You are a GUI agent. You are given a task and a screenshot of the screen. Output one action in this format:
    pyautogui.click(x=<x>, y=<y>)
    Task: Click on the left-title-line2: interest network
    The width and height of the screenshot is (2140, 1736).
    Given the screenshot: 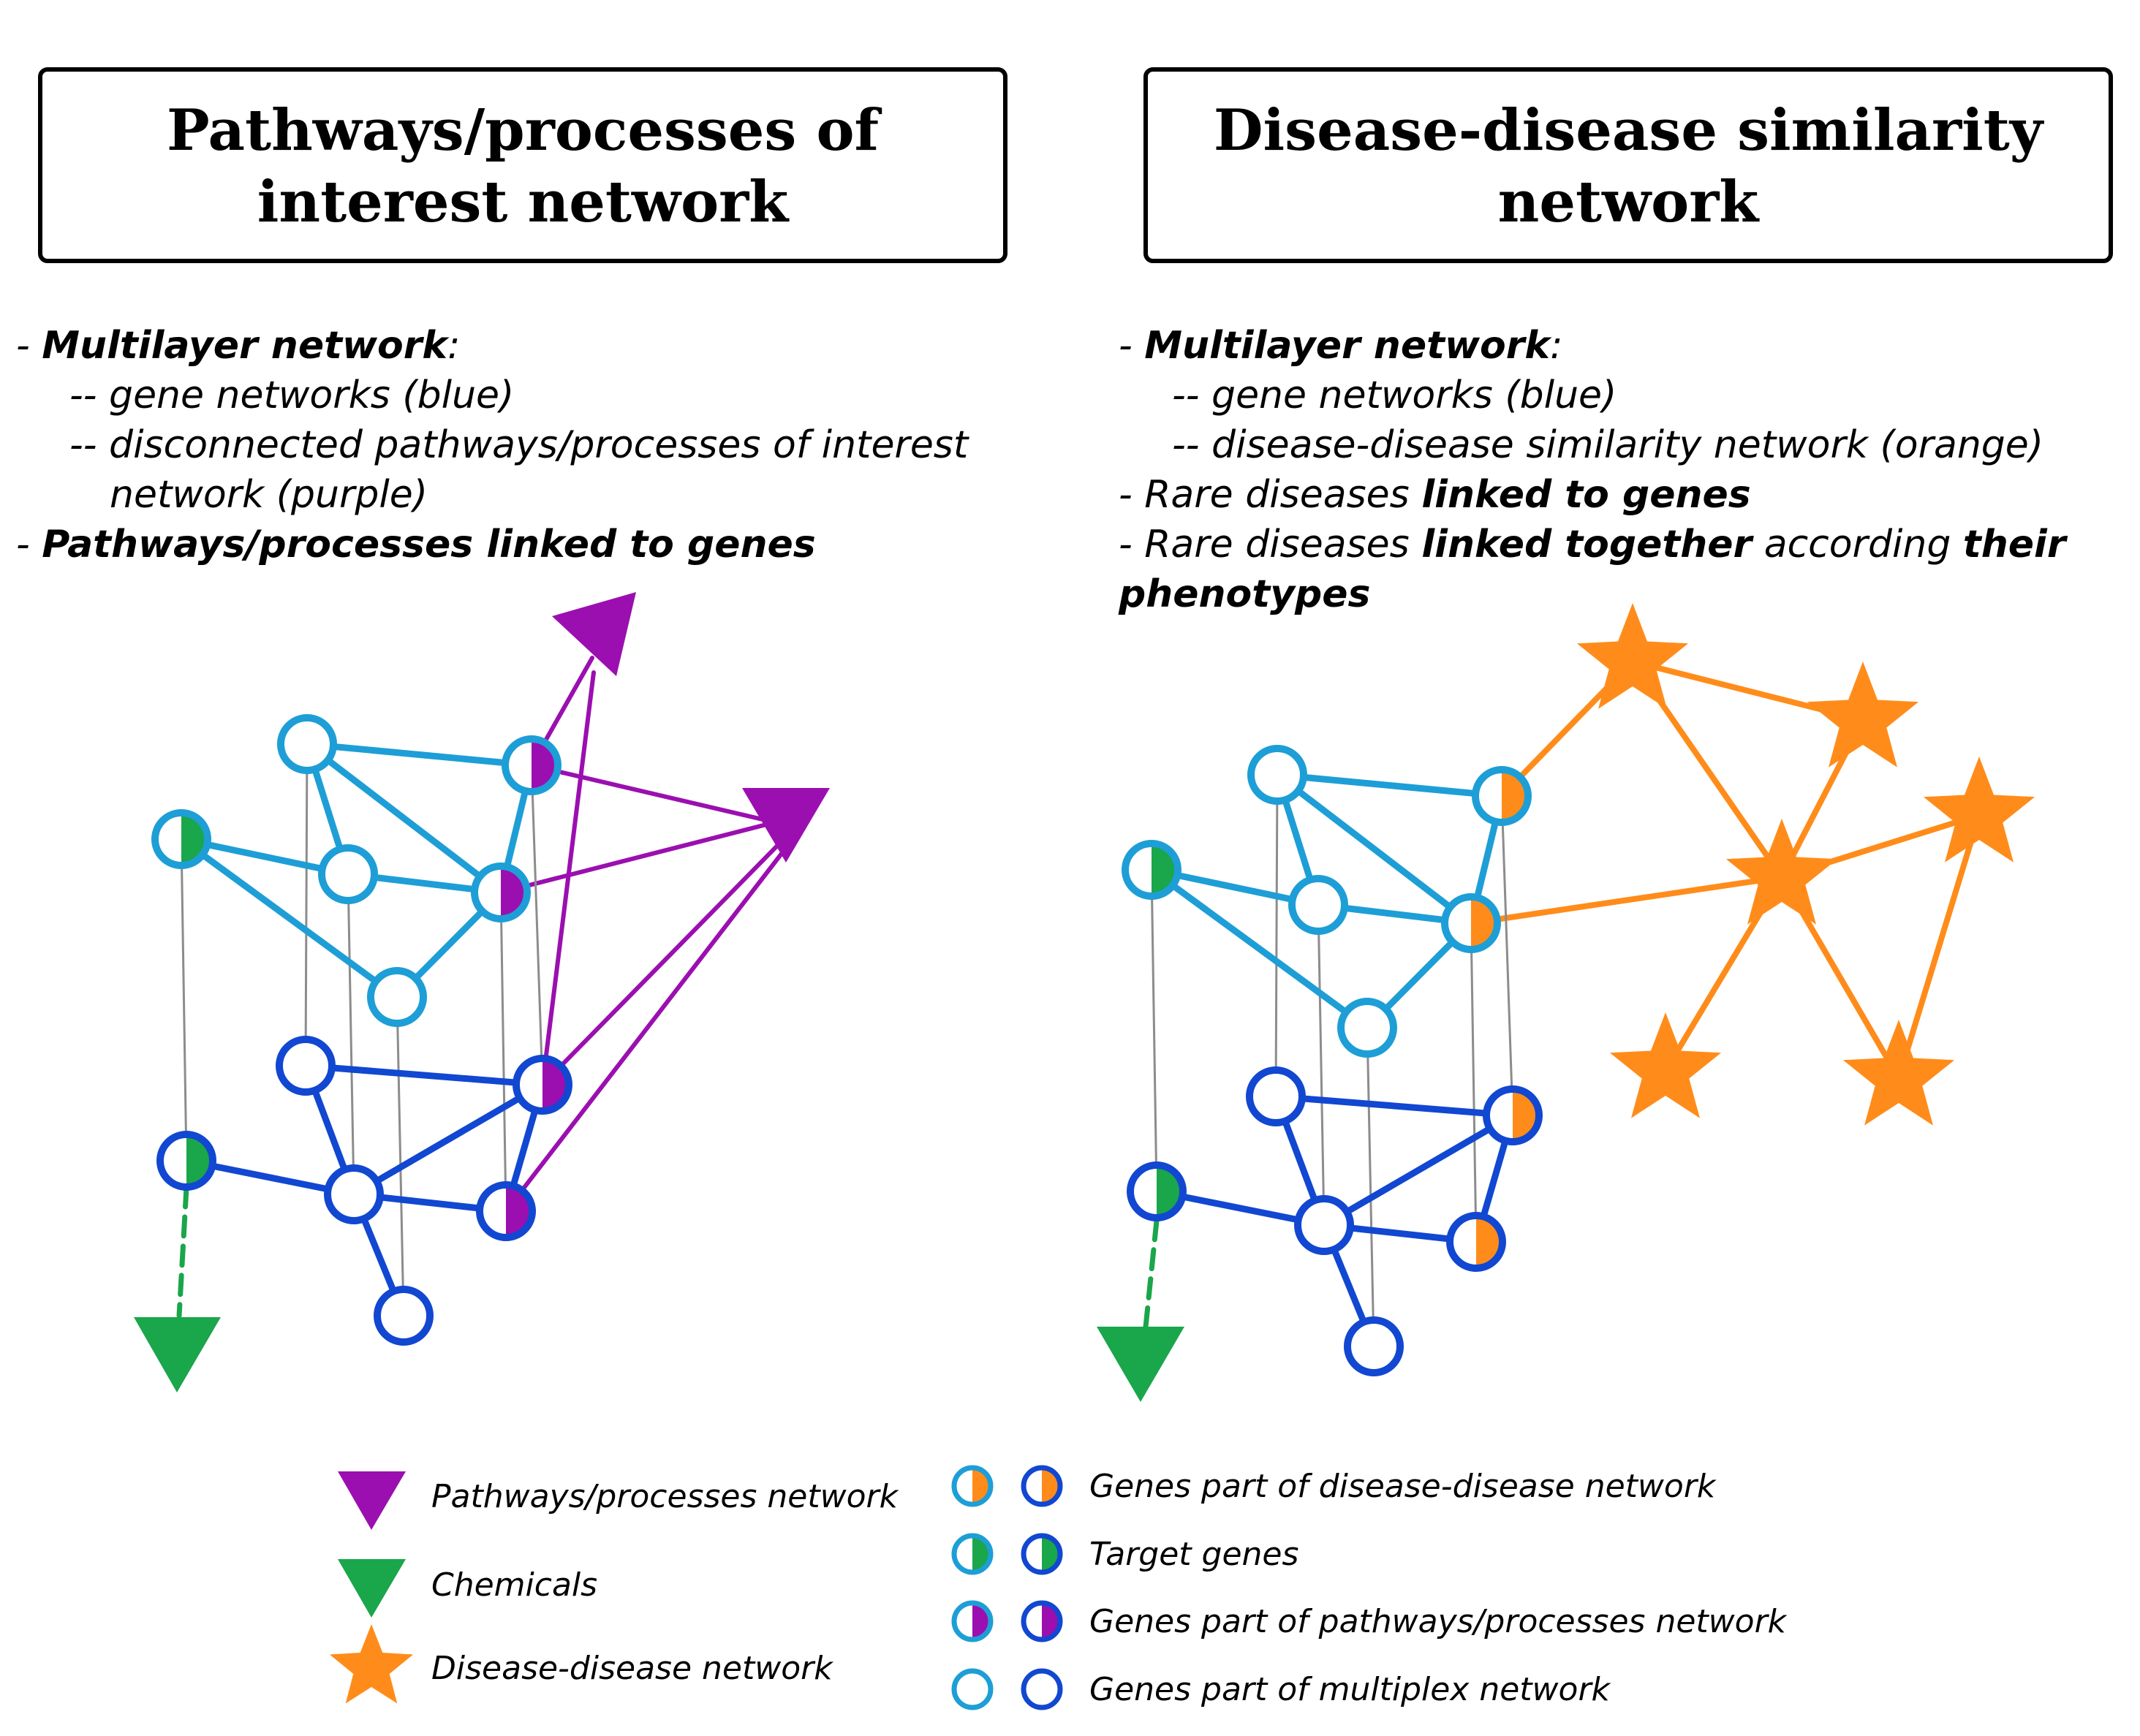 What is the action you would take?
    pyautogui.click(x=523, y=202)
    